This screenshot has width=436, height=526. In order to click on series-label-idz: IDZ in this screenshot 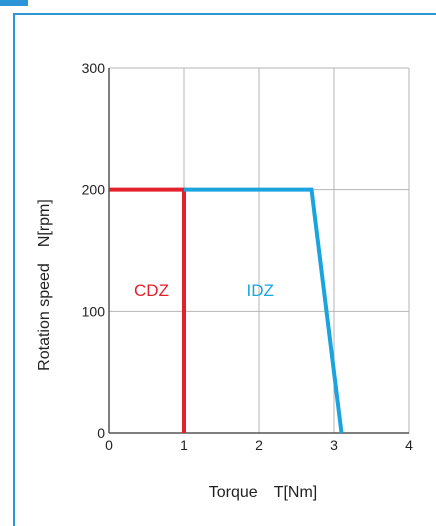, I will do `click(260, 290)`.